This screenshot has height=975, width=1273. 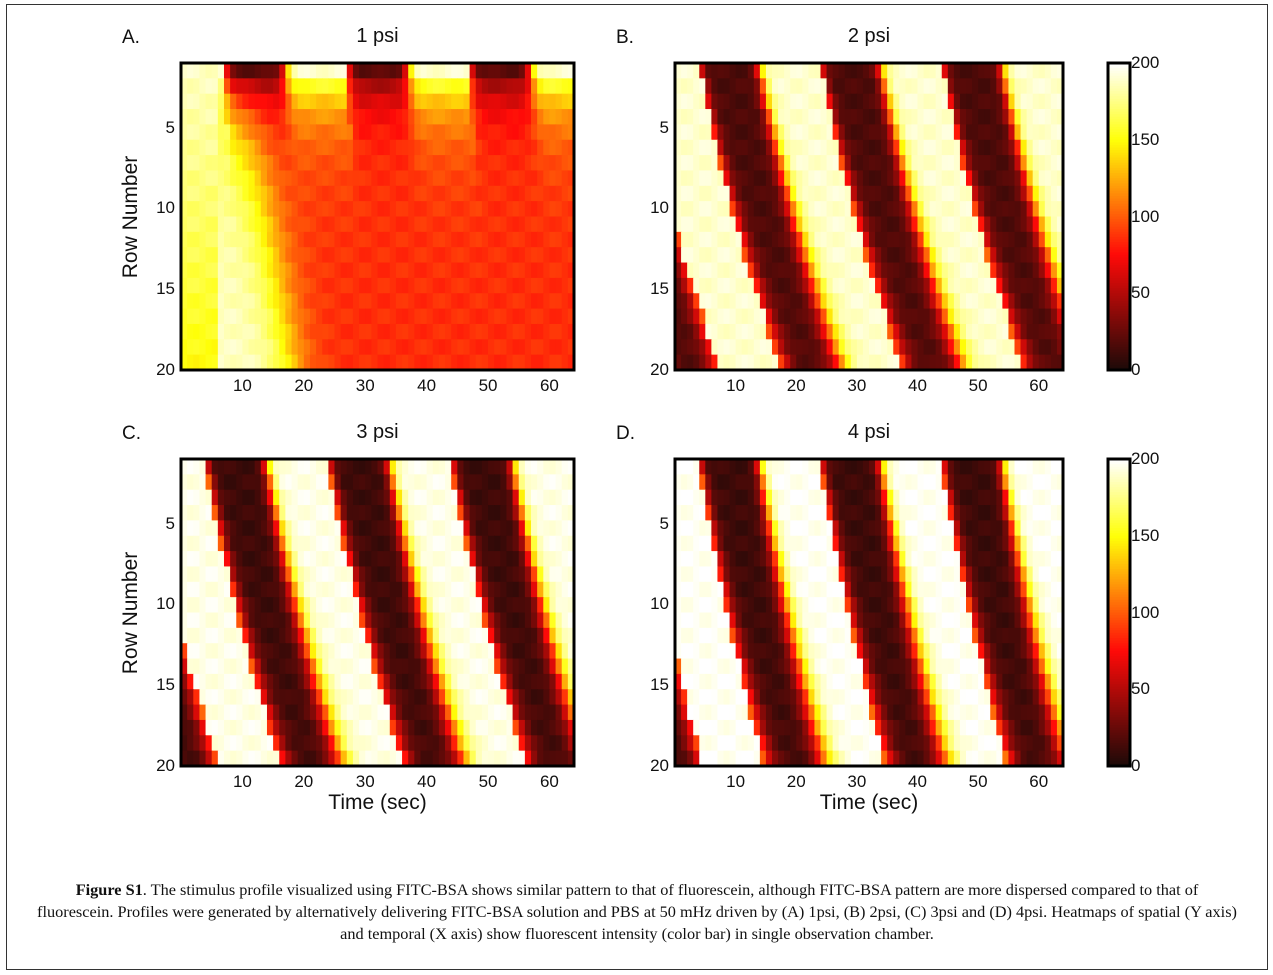 I want to click on y-tick-label: 20, so click(x=165, y=369).